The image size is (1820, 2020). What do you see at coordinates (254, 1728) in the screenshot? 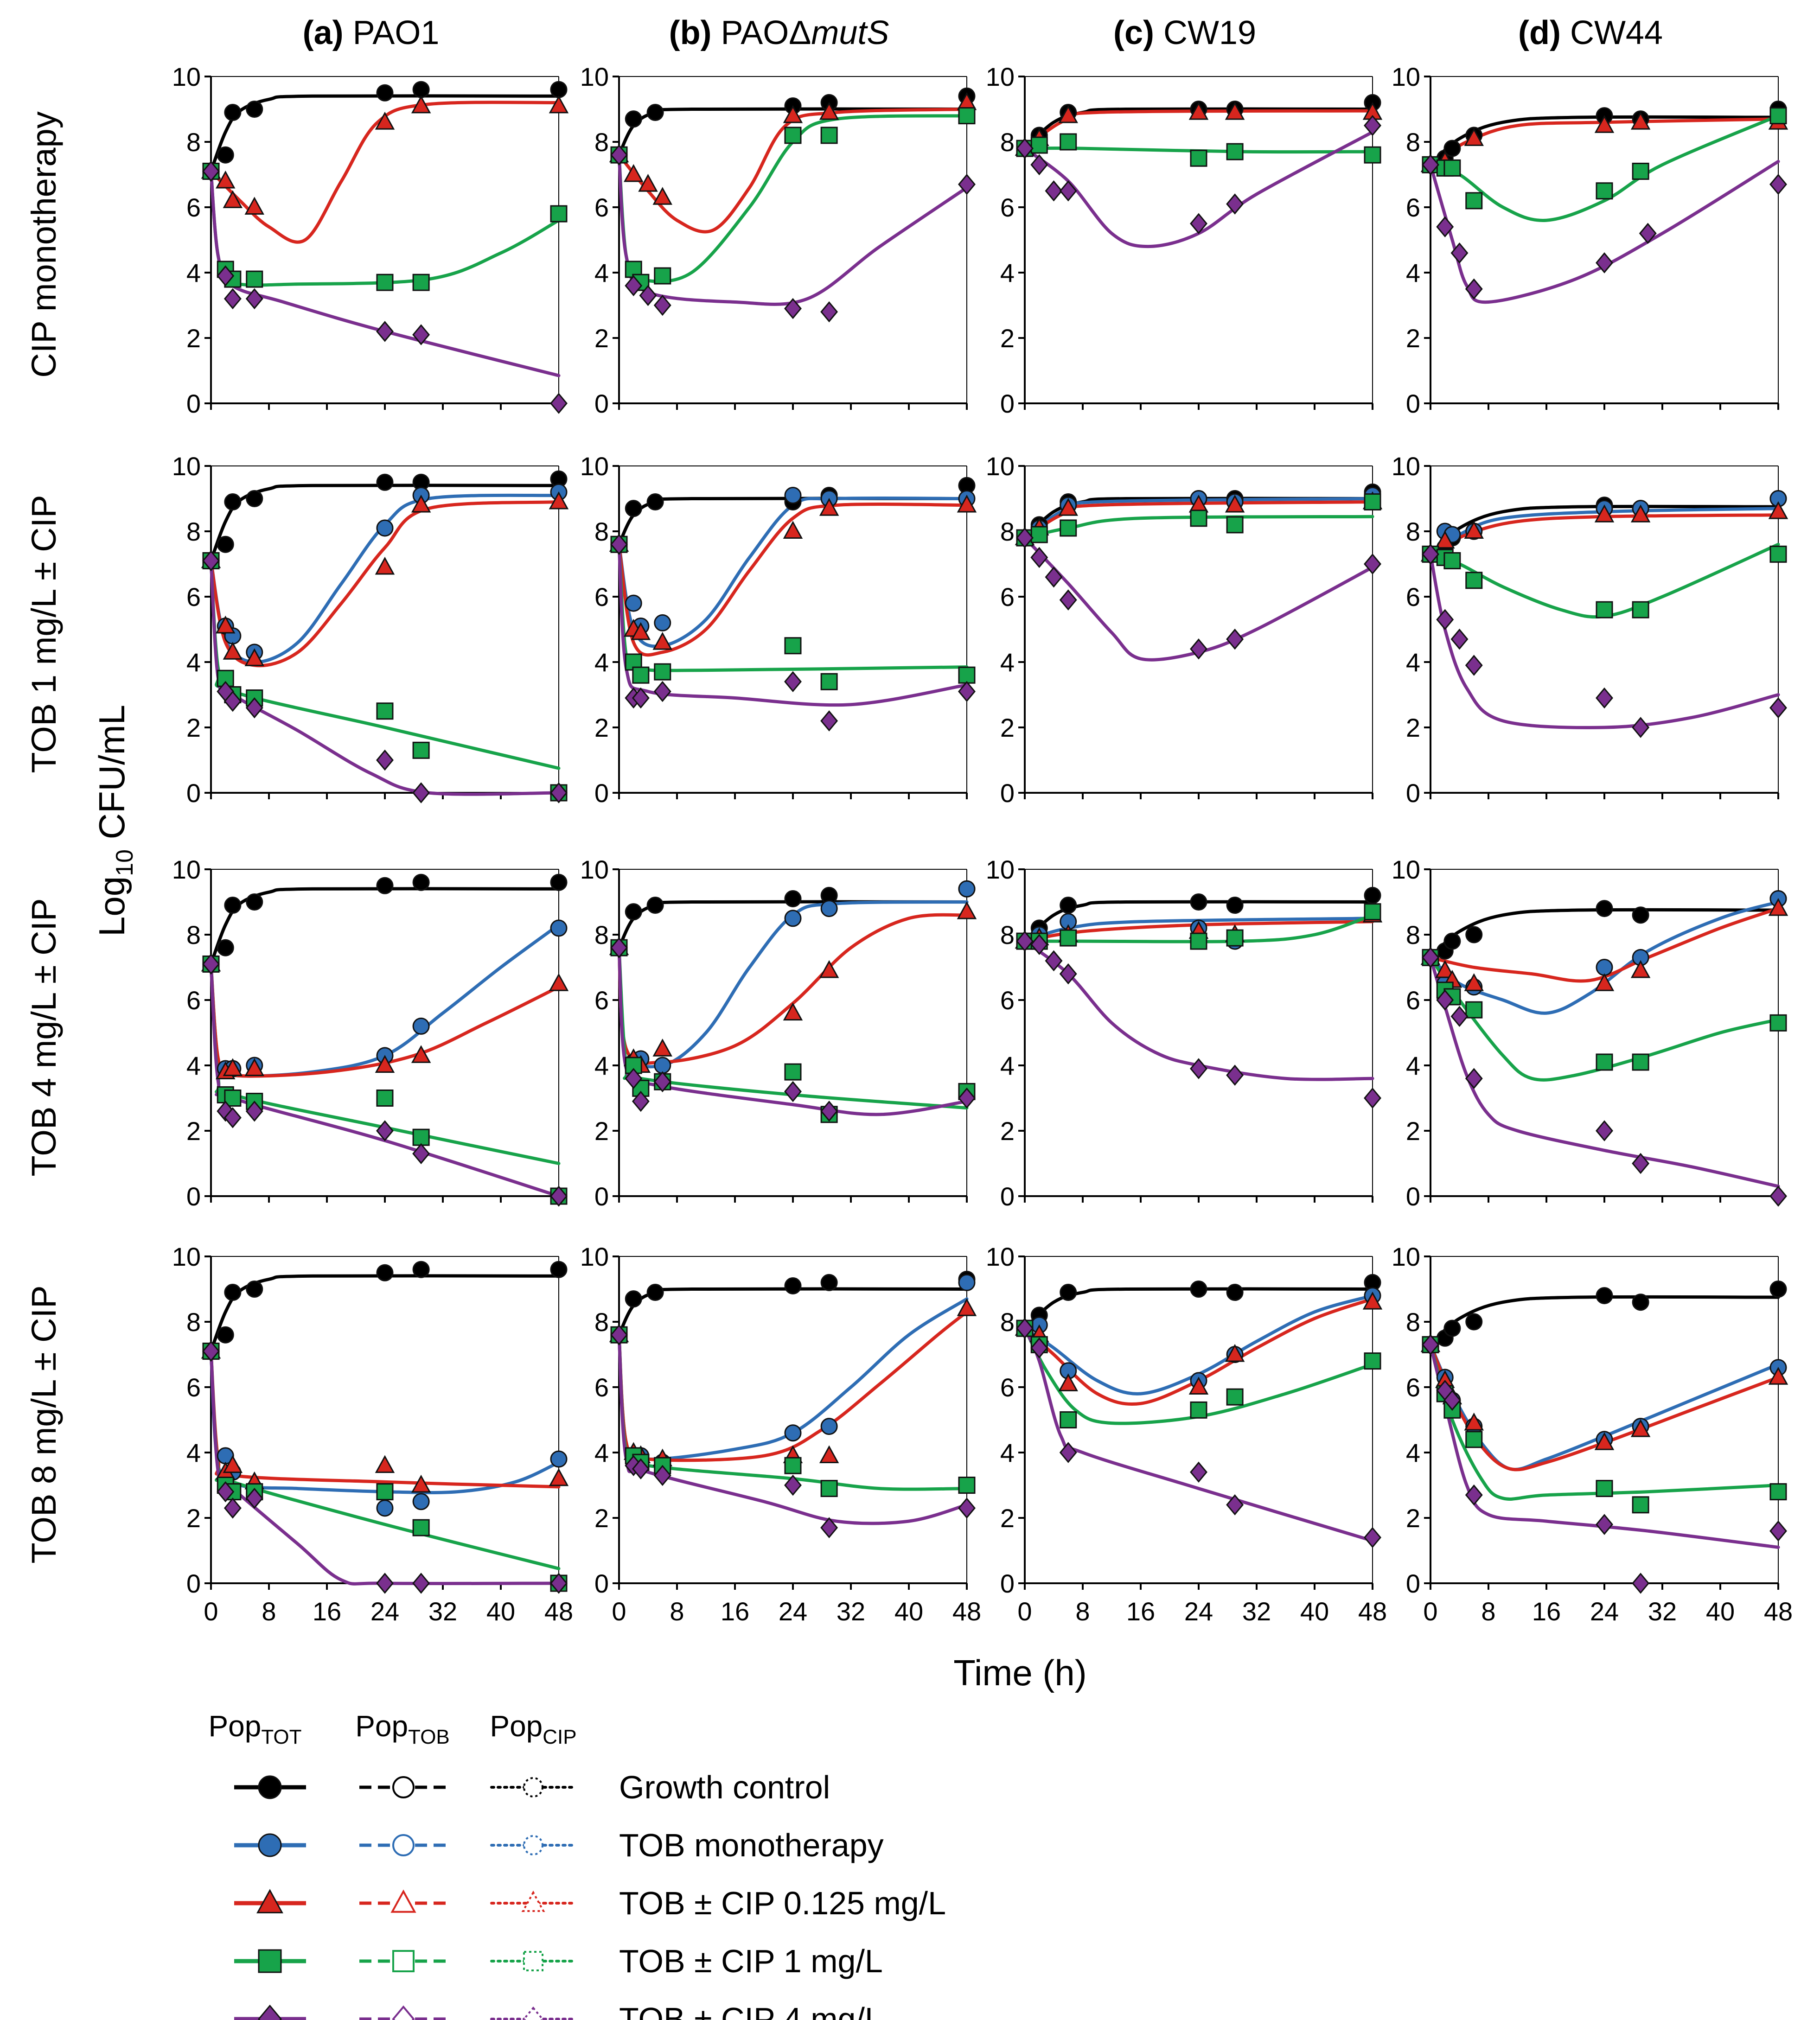
I see `legend-header: PopTOT` at bounding box center [254, 1728].